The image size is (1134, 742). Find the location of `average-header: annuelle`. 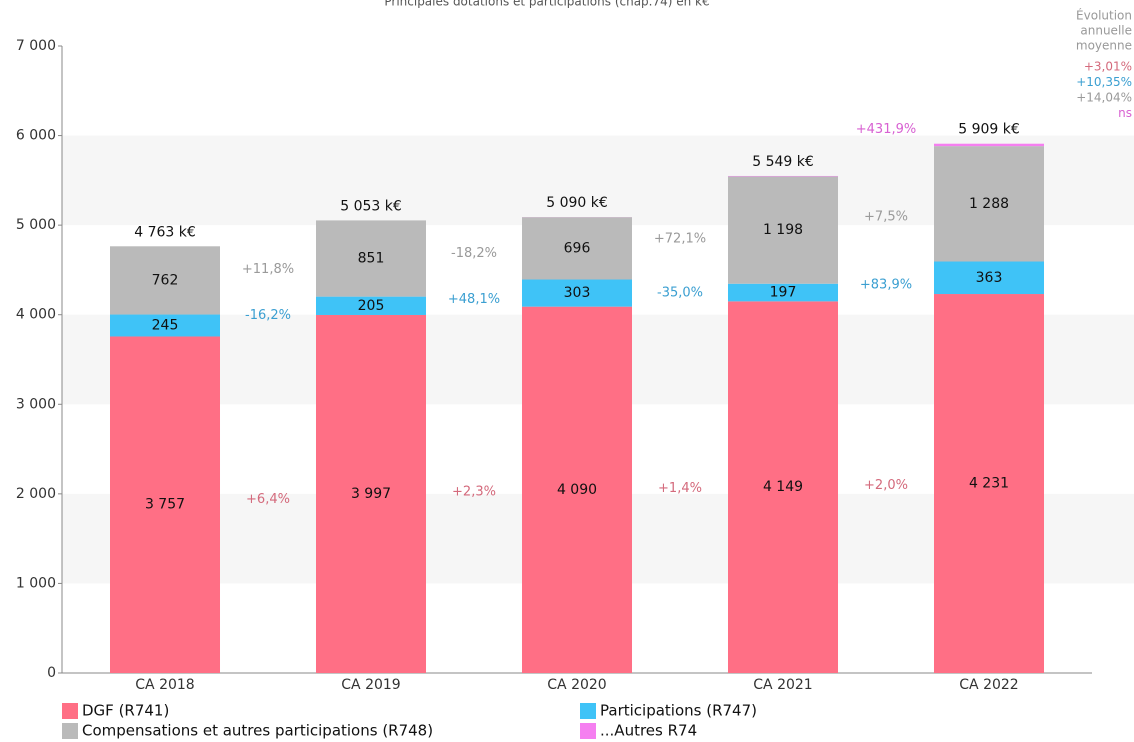

average-header: annuelle is located at coordinates (1106, 31).